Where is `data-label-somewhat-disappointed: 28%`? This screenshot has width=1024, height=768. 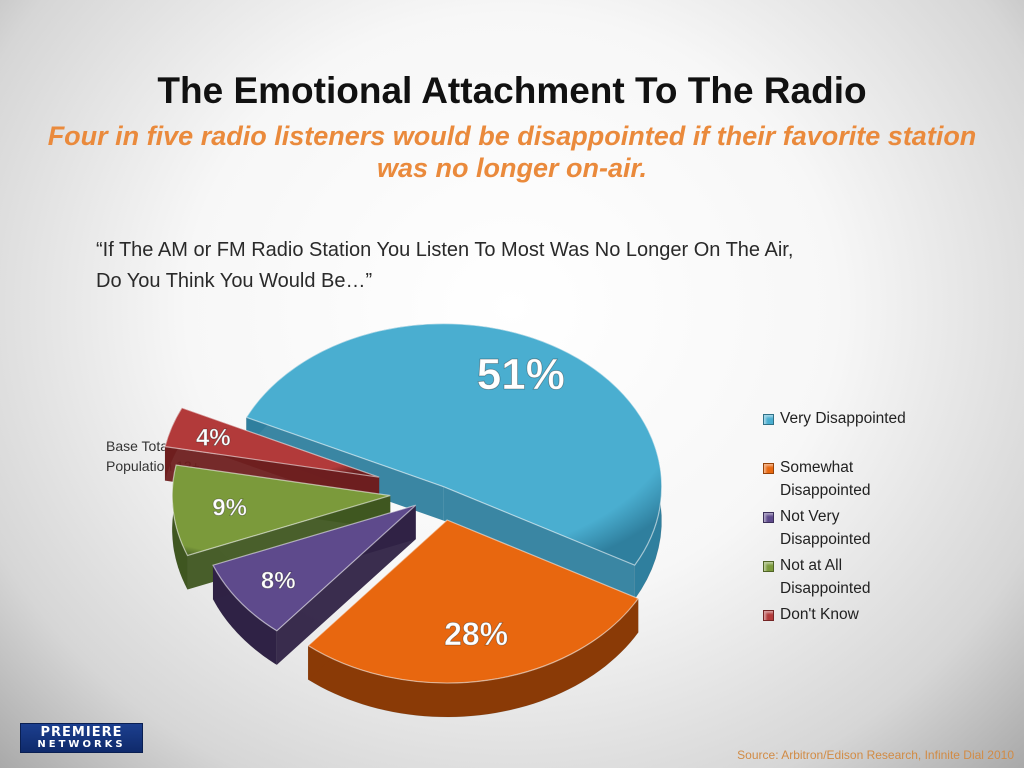 data-label-somewhat-disappointed: 28% is located at coordinates (476, 634).